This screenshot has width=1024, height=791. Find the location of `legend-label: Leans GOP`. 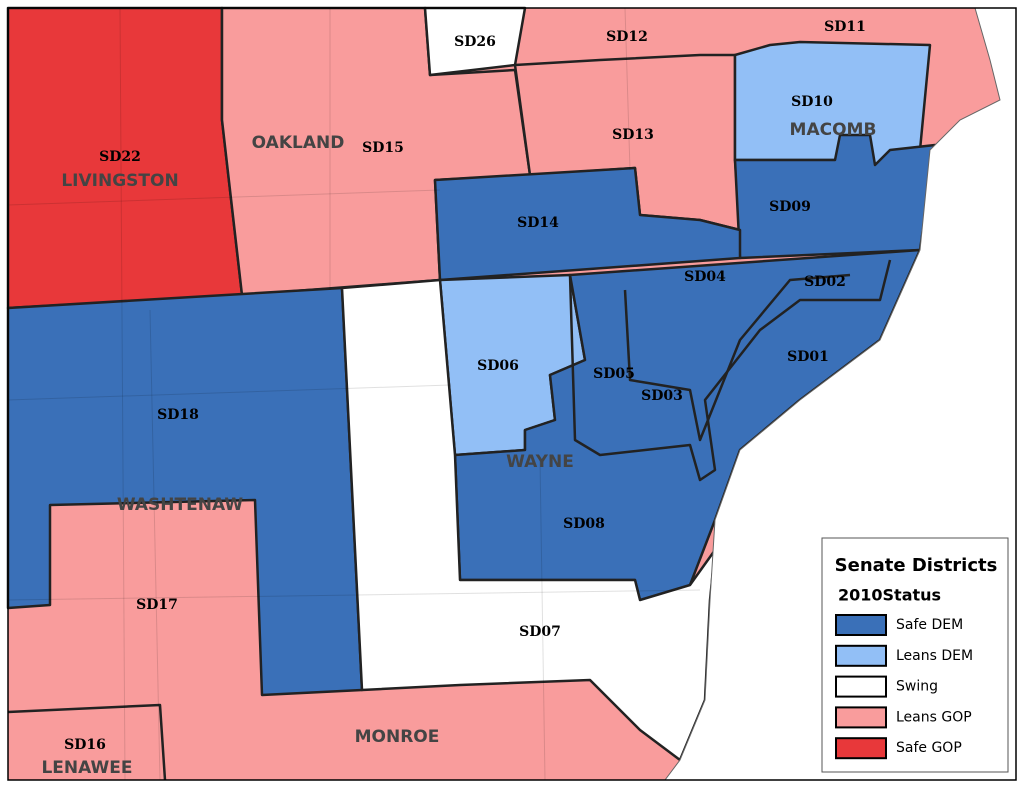

legend-label: Leans GOP is located at coordinates (934, 717).